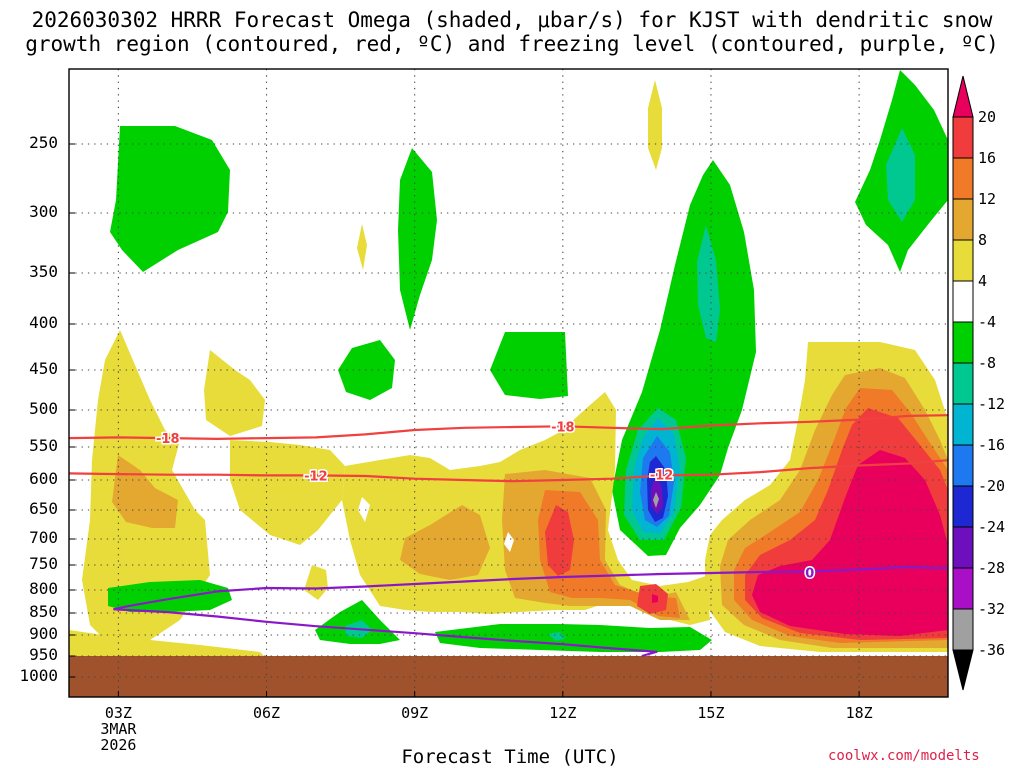 The width and height of the screenshot is (1024, 768). Describe the element at coordinates (43, 611) in the screenshot. I see `y-tick-label-850: 850` at that location.